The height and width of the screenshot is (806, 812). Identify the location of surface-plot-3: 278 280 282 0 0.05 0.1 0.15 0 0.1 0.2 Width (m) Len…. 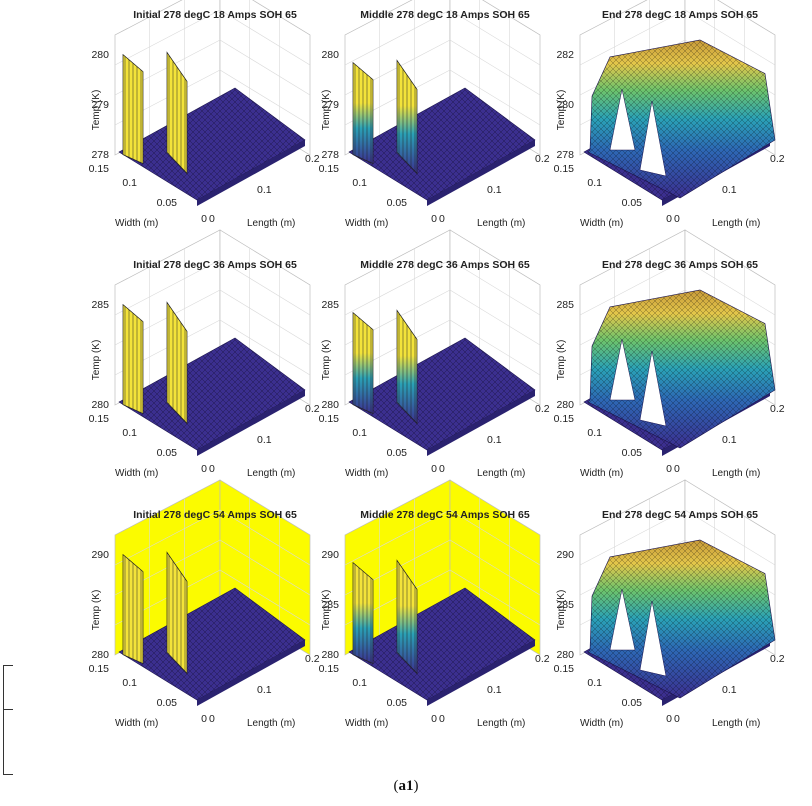
(669, 114).